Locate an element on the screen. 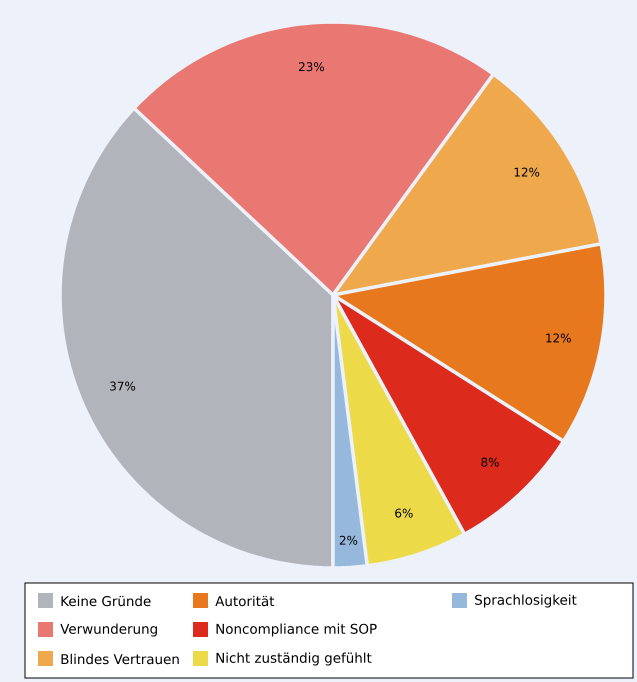  legend-label: Nicht zuständig gefühlt is located at coordinates (294, 659).